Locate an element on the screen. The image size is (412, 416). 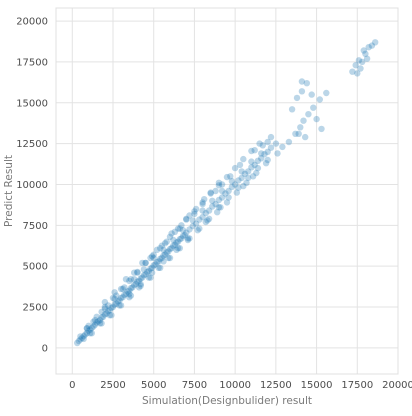
y-tick-labels: 0 2500 5000 7500 10000 12500 15000 17500 20000 is located at coordinates (32, 186).